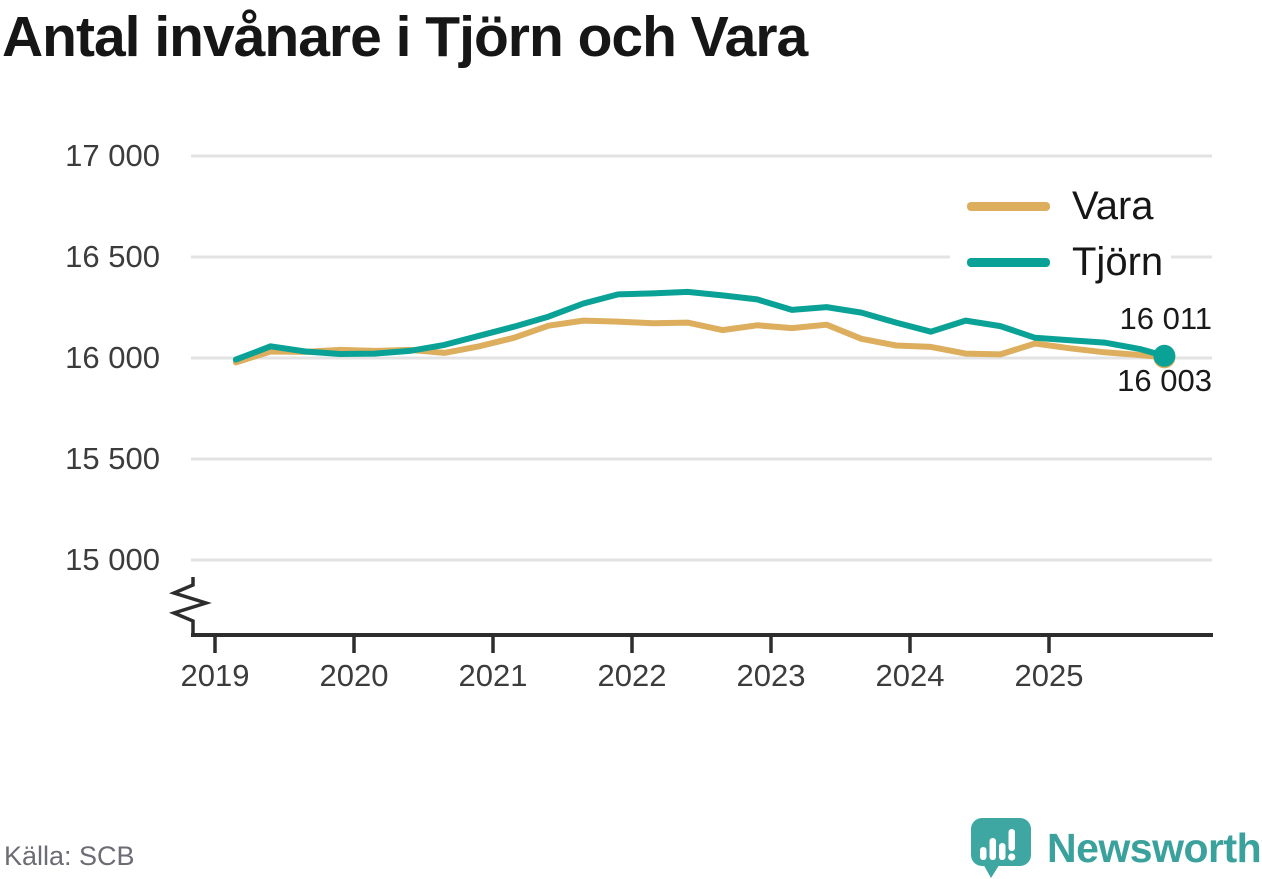 The width and height of the screenshot is (1262, 879). Describe the element at coordinates (1001, 848) in the screenshot. I see `newsworthy-logo-icon` at that location.